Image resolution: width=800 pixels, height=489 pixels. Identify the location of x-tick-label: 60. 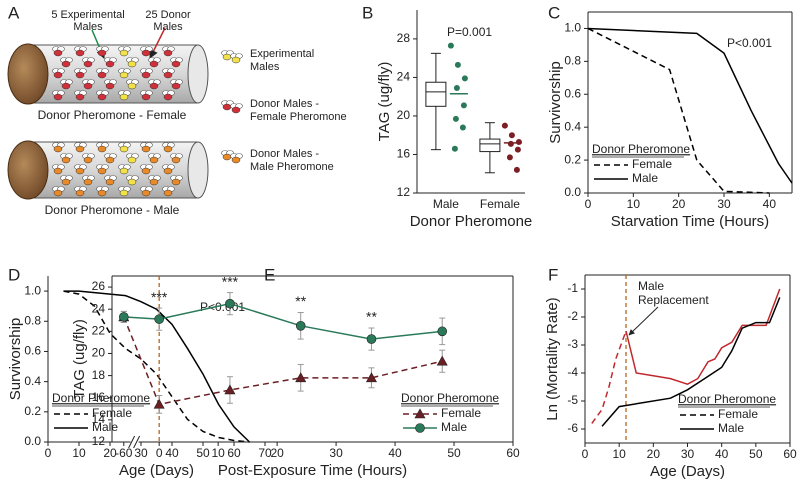
(790, 454).